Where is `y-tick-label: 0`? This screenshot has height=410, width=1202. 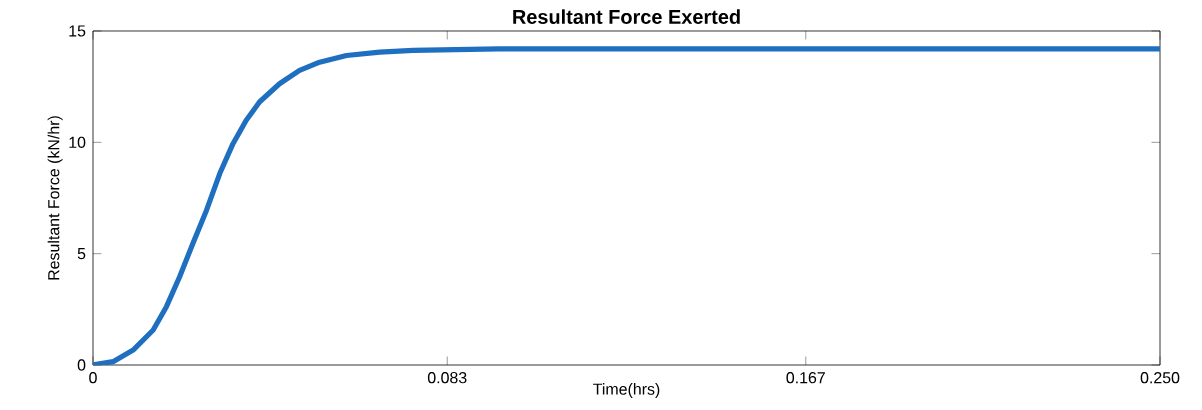 y-tick-label: 0 is located at coordinates (81, 365).